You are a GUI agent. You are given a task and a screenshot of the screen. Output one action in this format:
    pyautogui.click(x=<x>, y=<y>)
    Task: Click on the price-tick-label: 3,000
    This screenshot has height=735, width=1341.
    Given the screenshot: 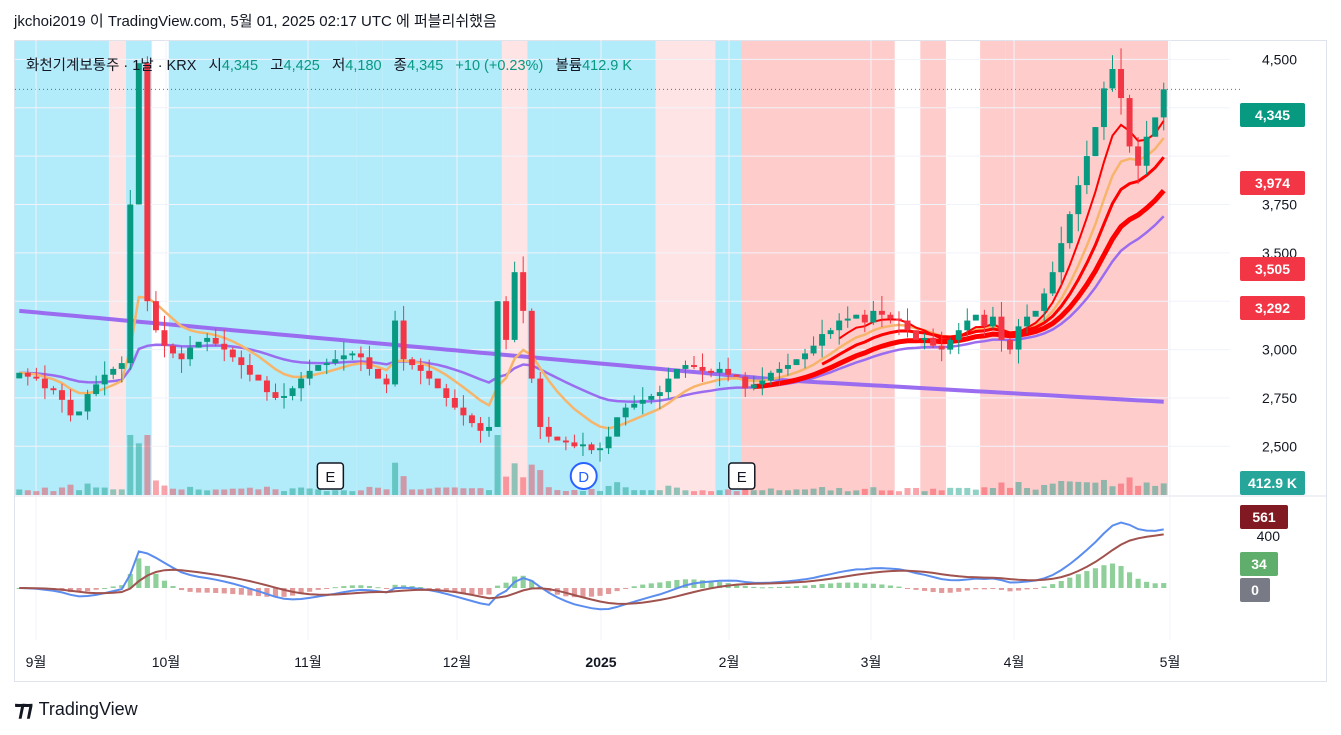 What is the action you would take?
    pyautogui.click(x=1279, y=350)
    